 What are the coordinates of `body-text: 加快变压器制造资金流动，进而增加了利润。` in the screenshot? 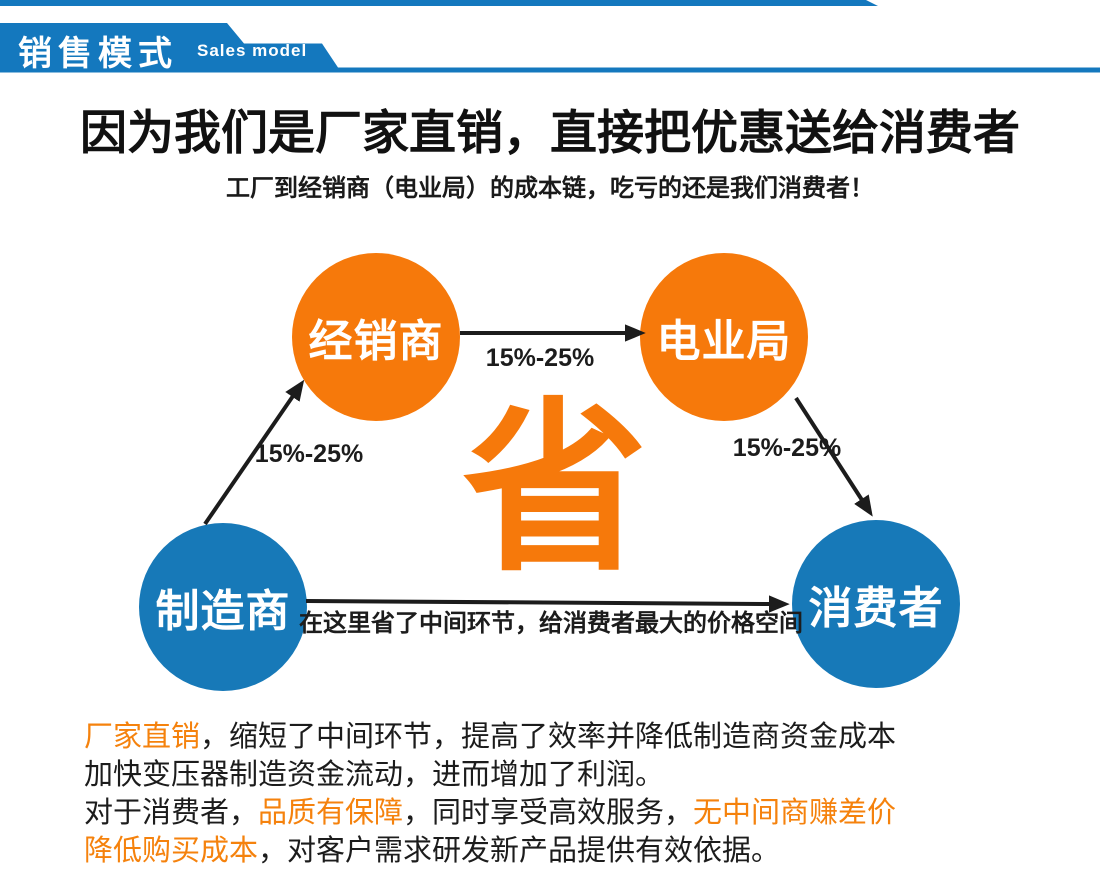 It's located at (374, 775).